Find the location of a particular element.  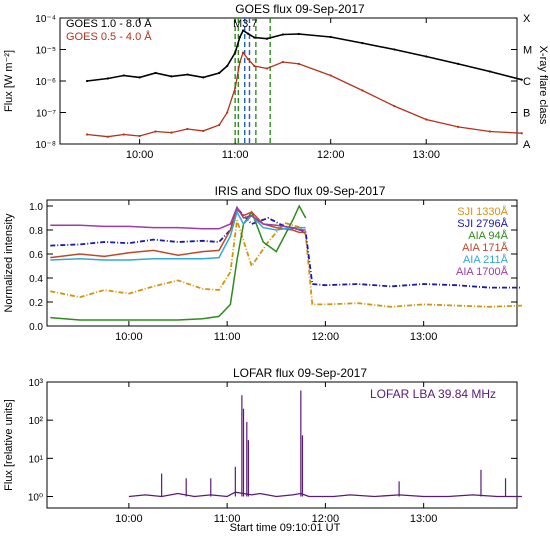

lofar-ylabel: Flux [relative units] is located at coordinates (9, 445).